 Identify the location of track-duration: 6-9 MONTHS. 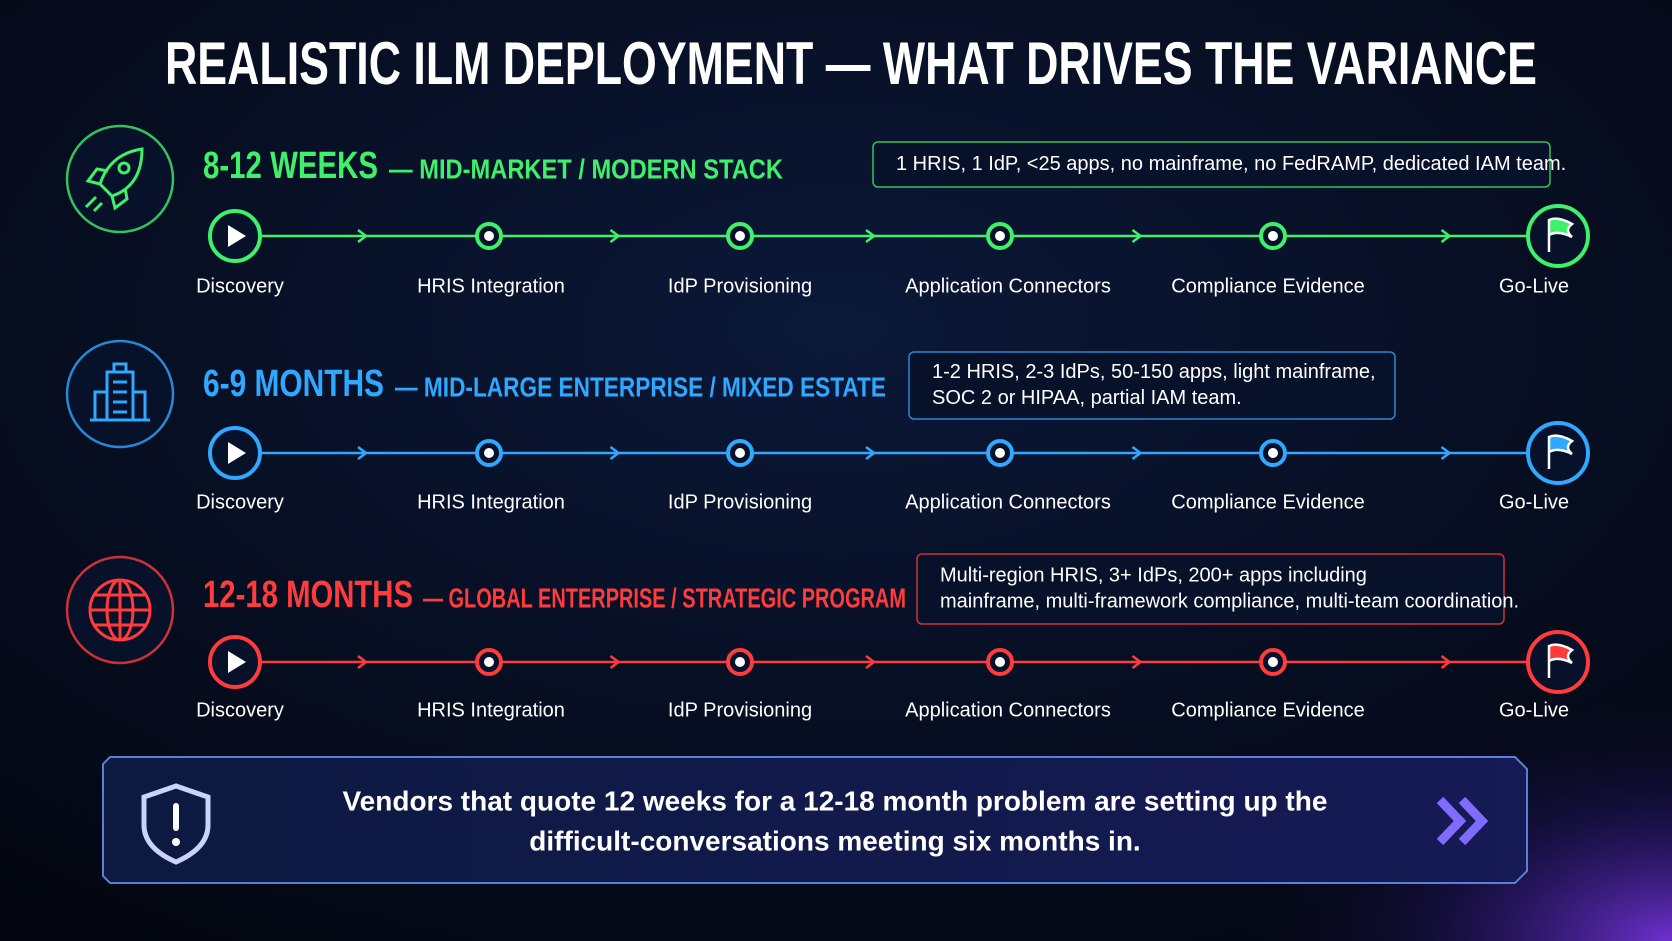
(293, 384).